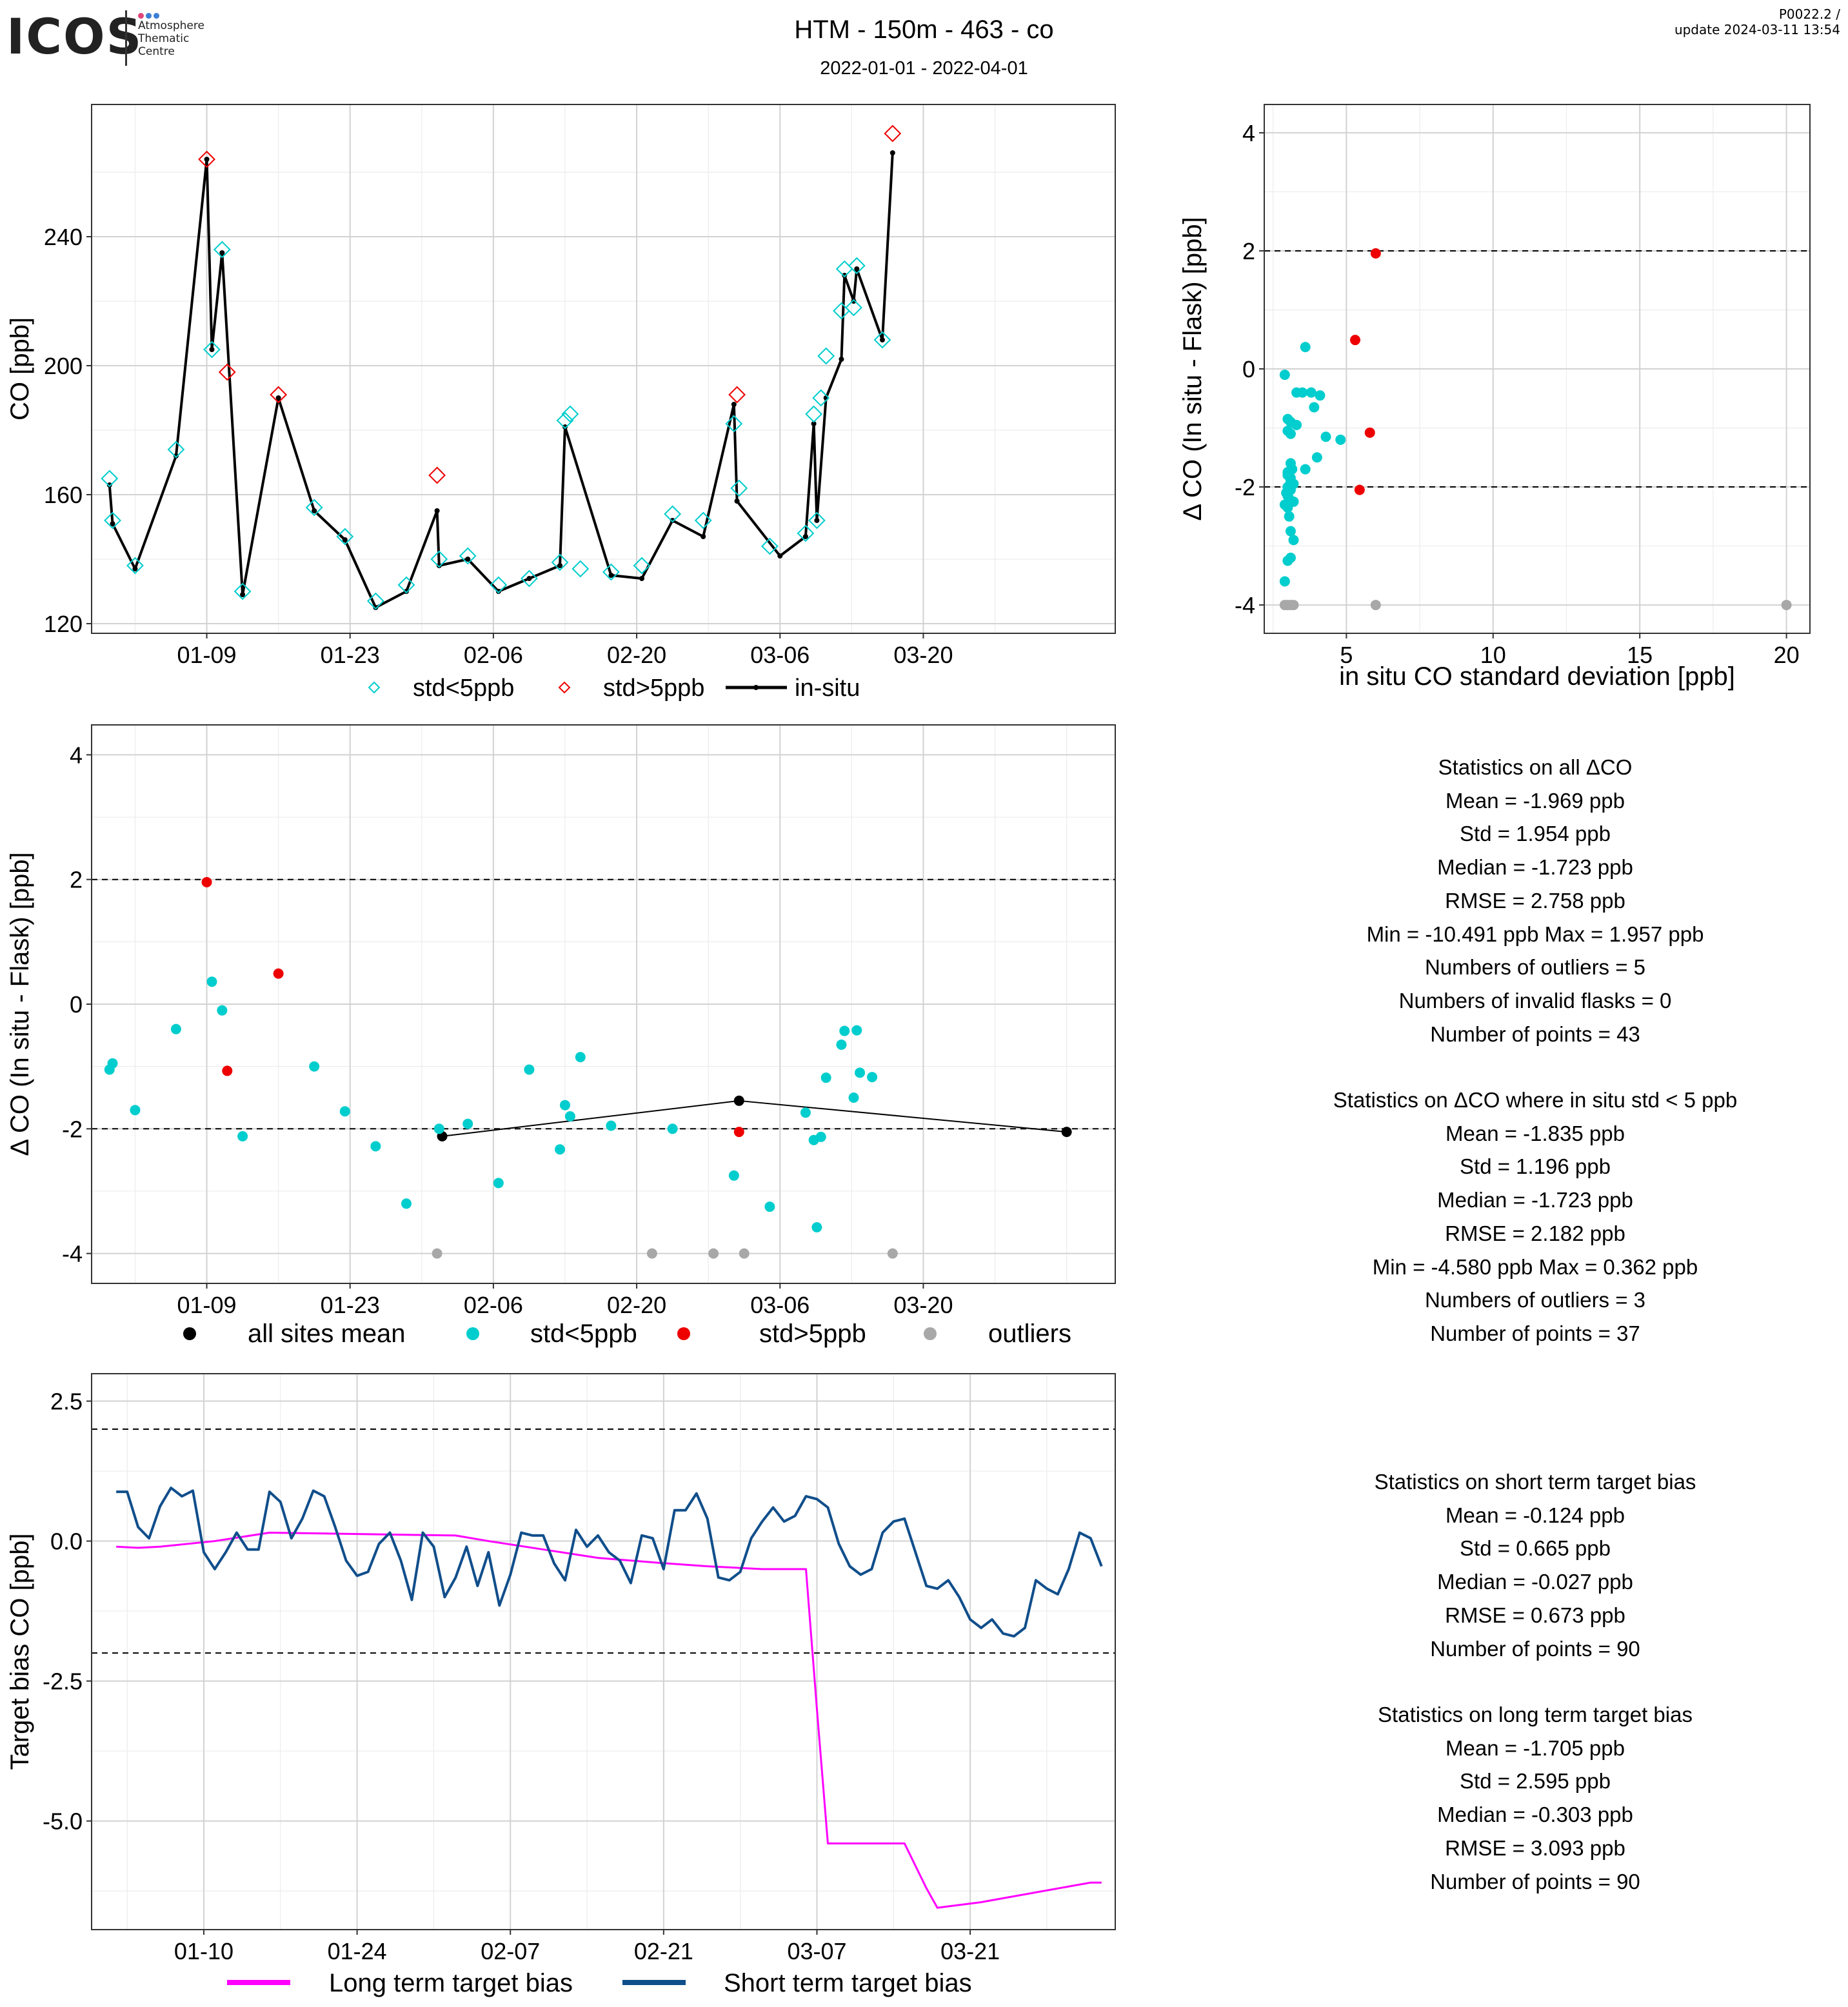 The height and width of the screenshot is (2007, 1848). What do you see at coordinates (1535, 1649) in the screenshot?
I see `stats-line: Number of points = 90` at bounding box center [1535, 1649].